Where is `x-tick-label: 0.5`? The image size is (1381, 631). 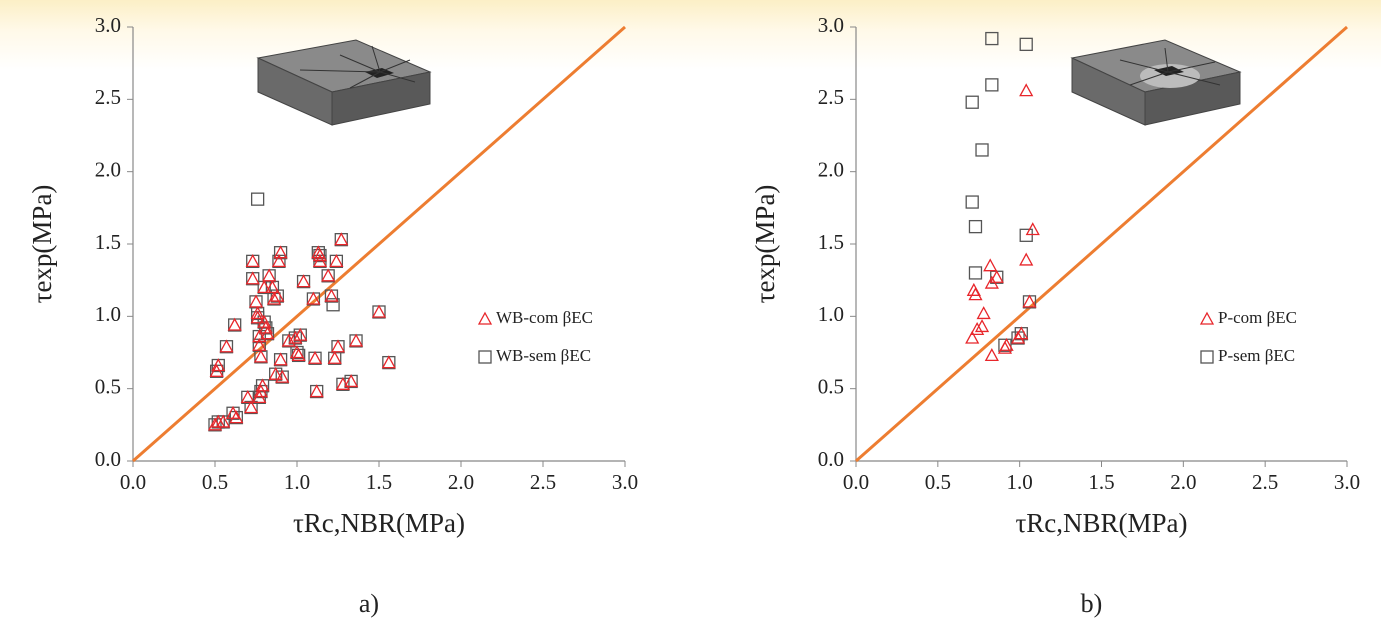
x-tick-label: 0.5 is located at coordinates (938, 482).